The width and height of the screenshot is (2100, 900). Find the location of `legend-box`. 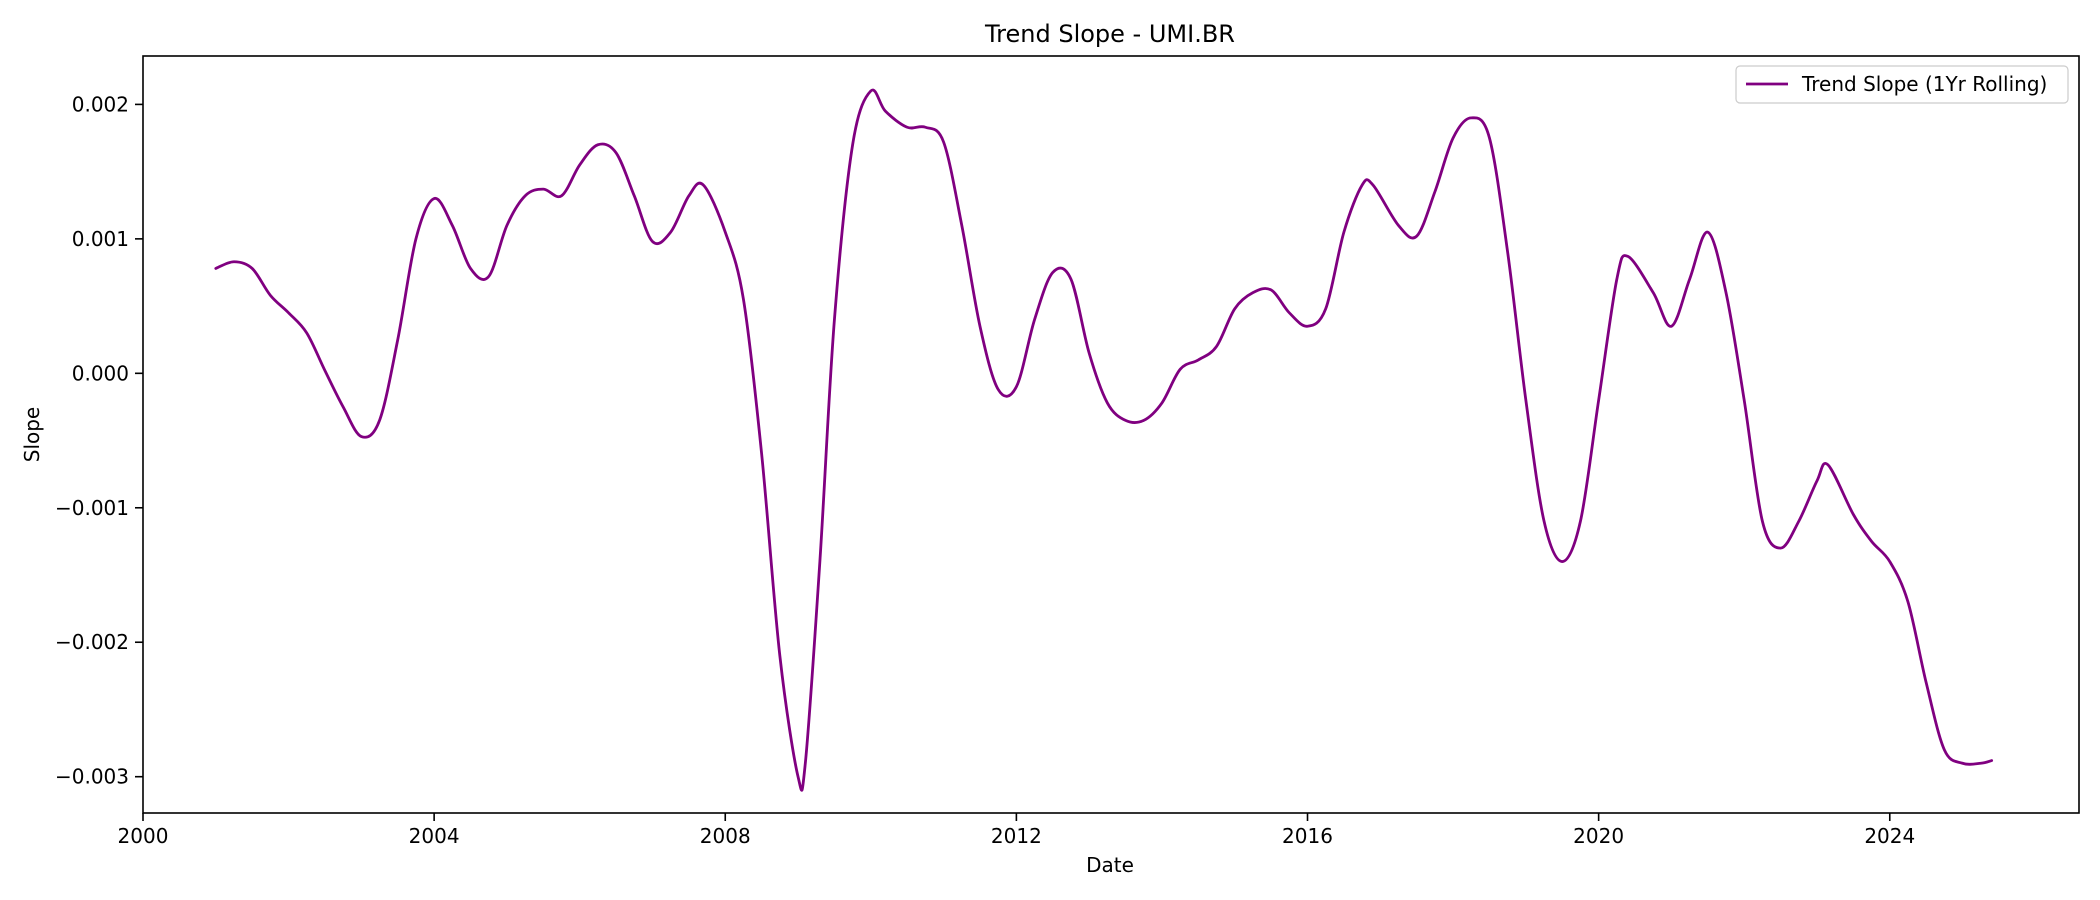

legend-box is located at coordinates (1902, 84).